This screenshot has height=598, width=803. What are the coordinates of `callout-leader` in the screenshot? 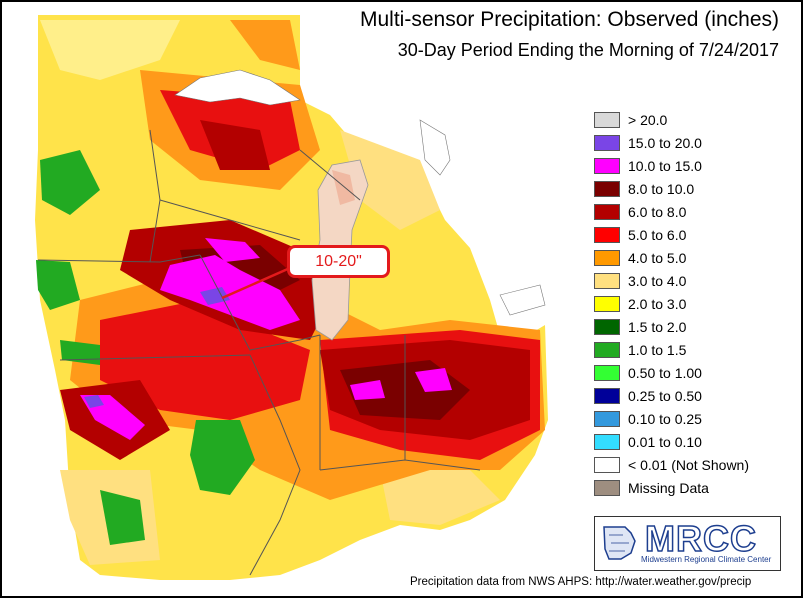 It's located at (256, 283).